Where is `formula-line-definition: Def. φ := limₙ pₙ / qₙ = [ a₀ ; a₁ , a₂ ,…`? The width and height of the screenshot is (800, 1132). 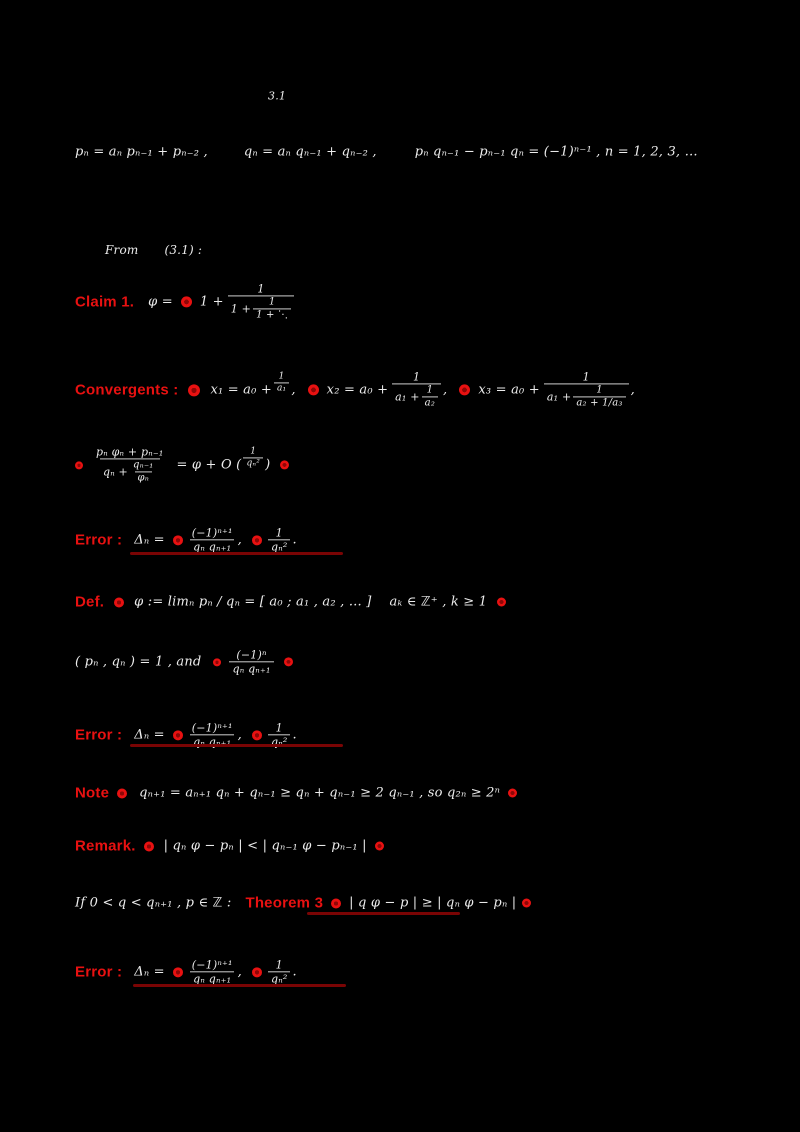 formula-line-definition: Def. φ := limₙ pₙ / qₙ = [ a₀ ; a₁ , a₂ ,… is located at coordinates (291, 602).